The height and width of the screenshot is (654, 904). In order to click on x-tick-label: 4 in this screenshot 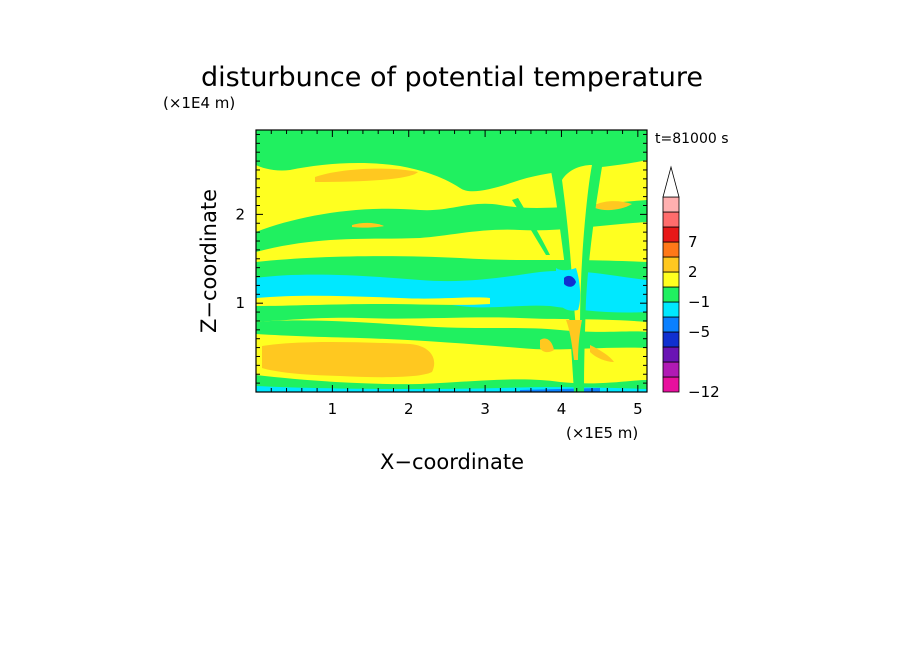, I will do `click(562, 409)`.